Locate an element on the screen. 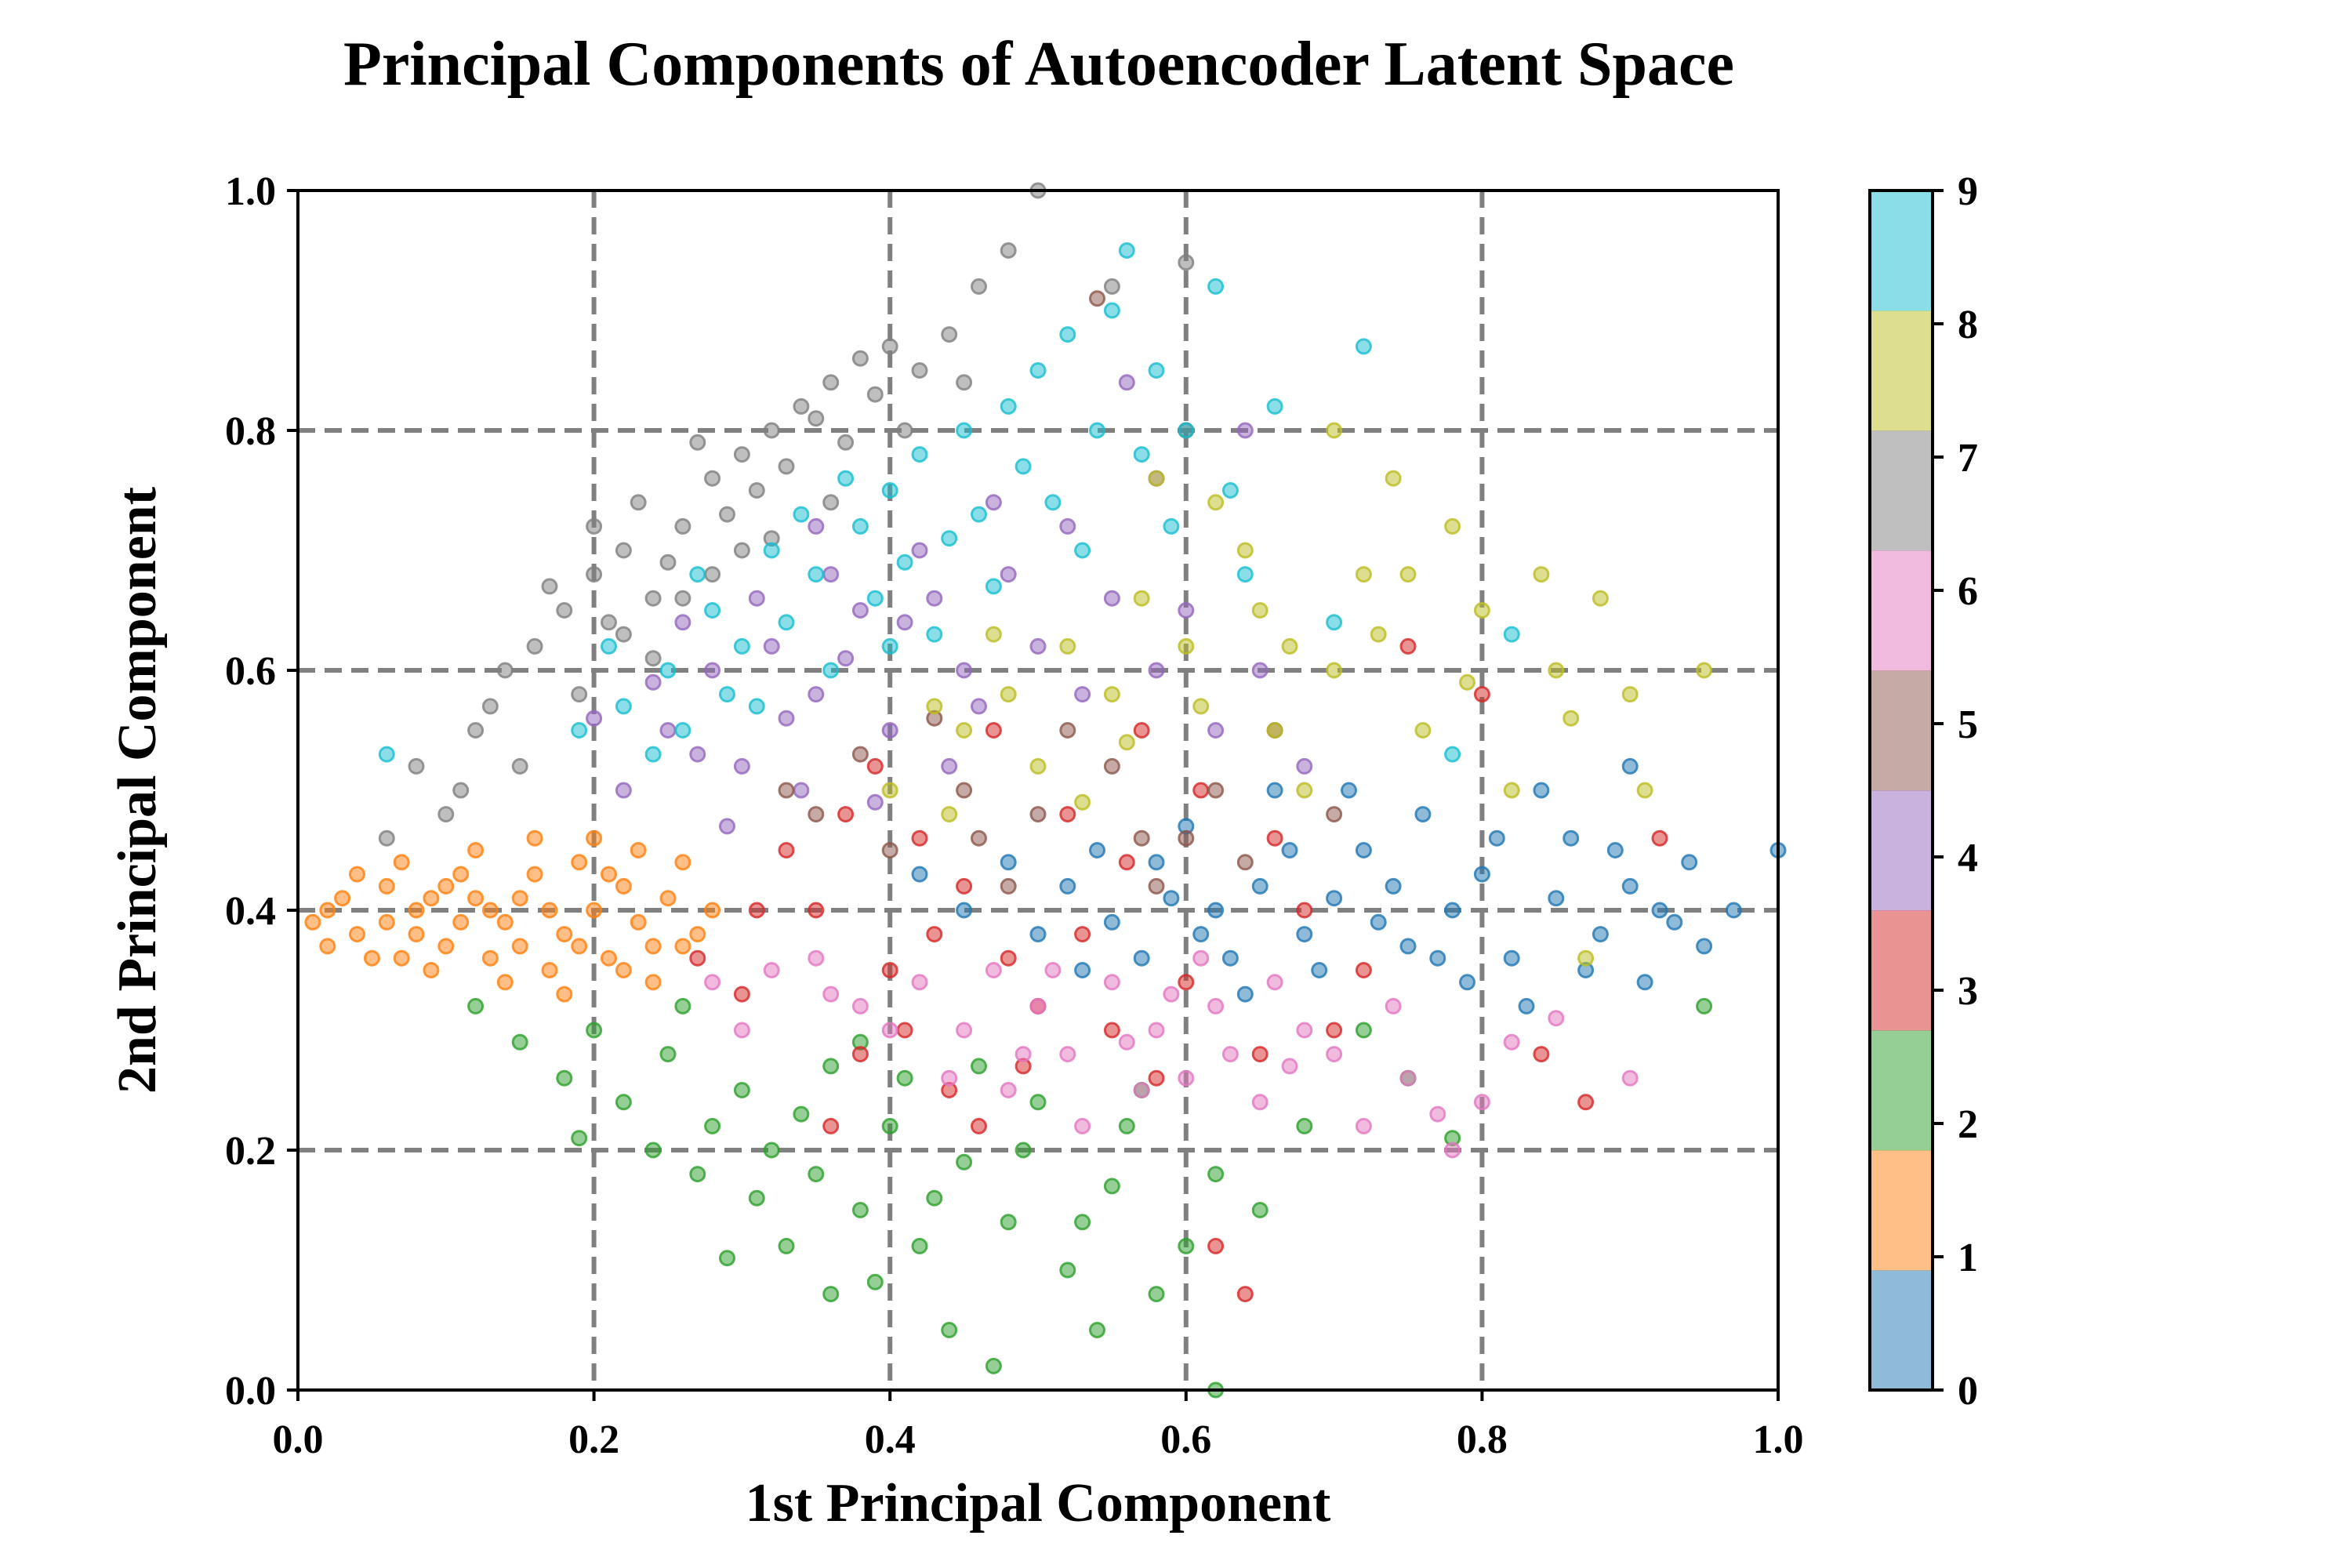 Image resolution: width=2352 pixels, height=1568 pixels. colorbar-tick-label: 2 is located at coordinates (1968, 1124).